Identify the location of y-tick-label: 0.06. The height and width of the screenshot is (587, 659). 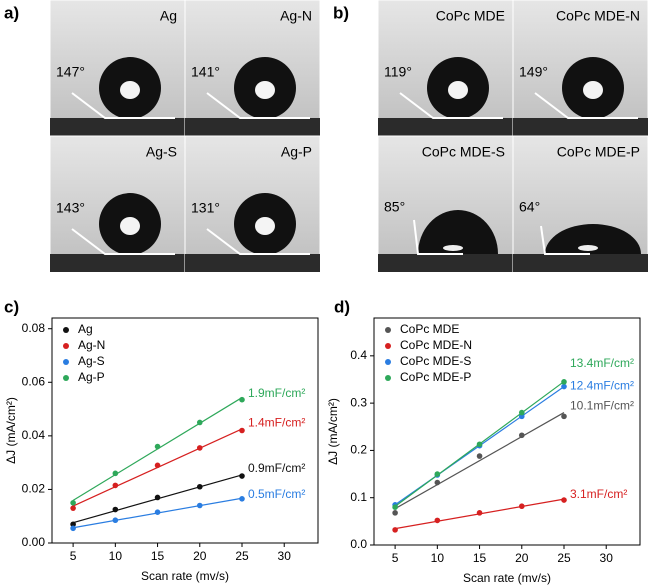
(34, 381).